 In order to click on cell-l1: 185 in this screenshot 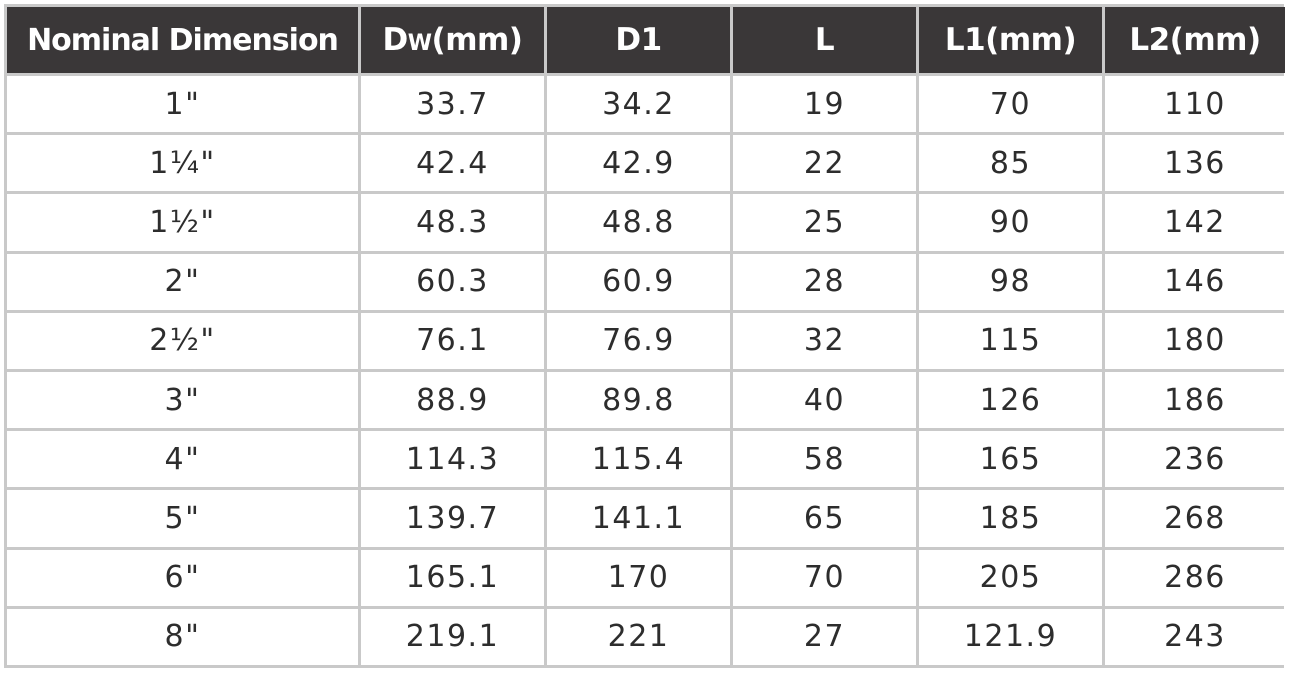, I will do `click(1010, 518)`.